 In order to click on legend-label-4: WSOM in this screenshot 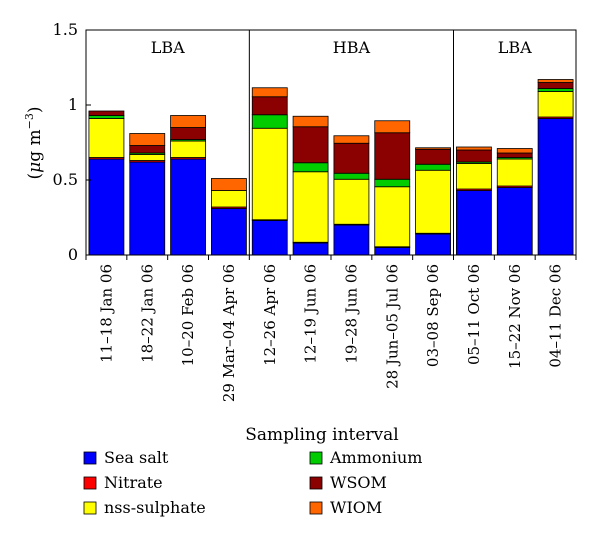, I will do `click(358, 482)`.